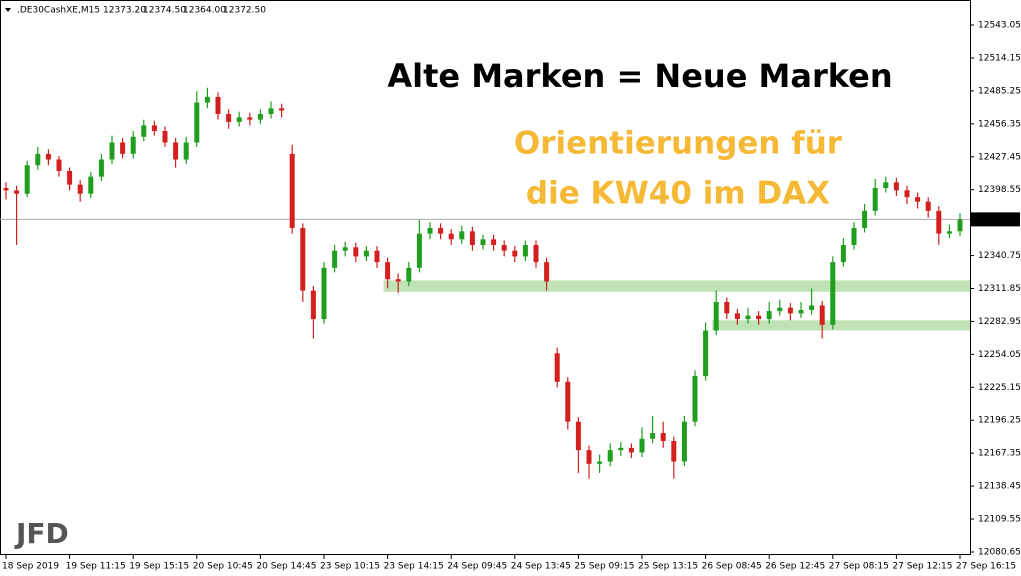  I want to click on y-tick-label: 12196.25, so click(999, 421).